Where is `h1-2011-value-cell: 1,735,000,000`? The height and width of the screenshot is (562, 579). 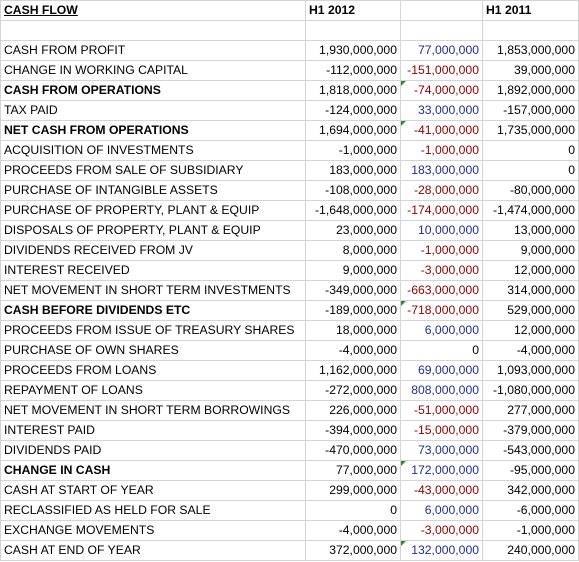 h1-2011-value-cell: 1,735,000,000 is located at coordinates (530, 130).